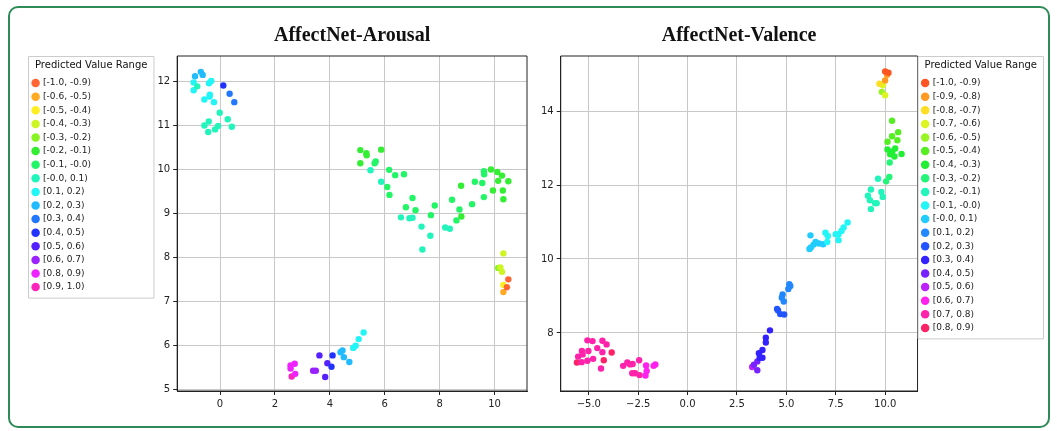 This screenshot has width=1057, height=431. What do you see at coordinates (835, 403) in the screenshot?
I see `x-tick-label: 7.5` at bounding box center [835, 403].